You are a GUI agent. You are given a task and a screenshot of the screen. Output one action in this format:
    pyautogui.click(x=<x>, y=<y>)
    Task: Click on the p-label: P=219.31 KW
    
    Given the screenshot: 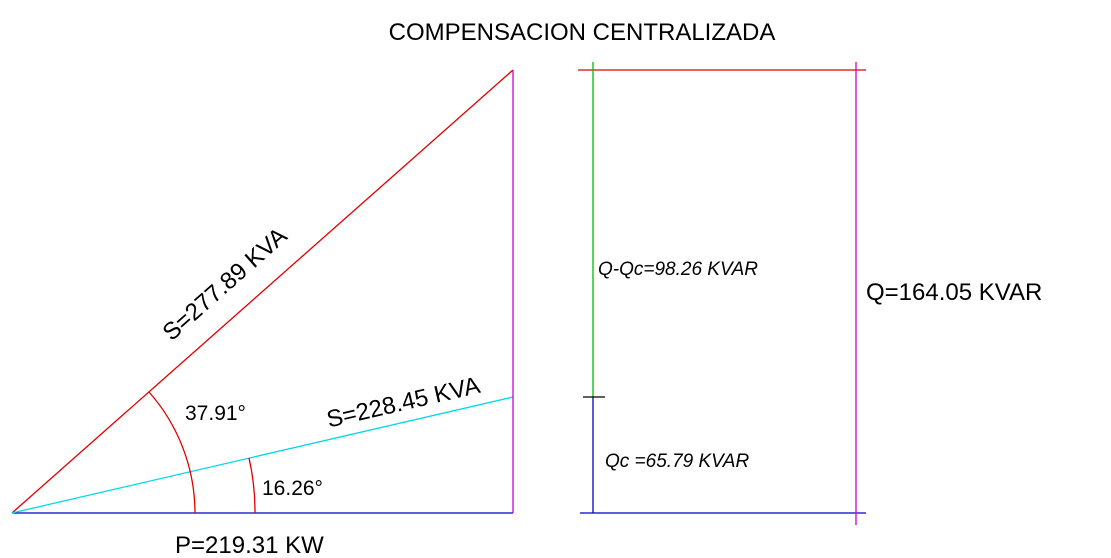 What is the action you would take?
    pyautogui.click(x=249, y=545)
    